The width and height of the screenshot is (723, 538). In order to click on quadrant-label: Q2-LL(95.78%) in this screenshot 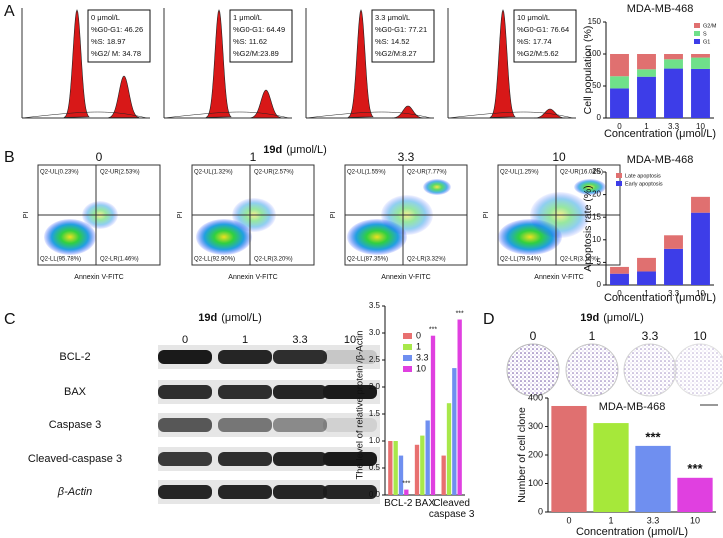, I will do `click(60, 260)`.